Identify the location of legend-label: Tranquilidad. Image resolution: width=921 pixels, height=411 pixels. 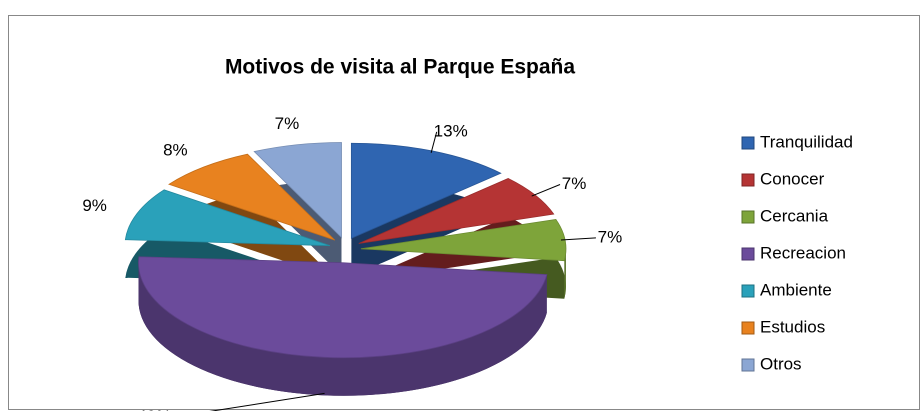
(806, 141).